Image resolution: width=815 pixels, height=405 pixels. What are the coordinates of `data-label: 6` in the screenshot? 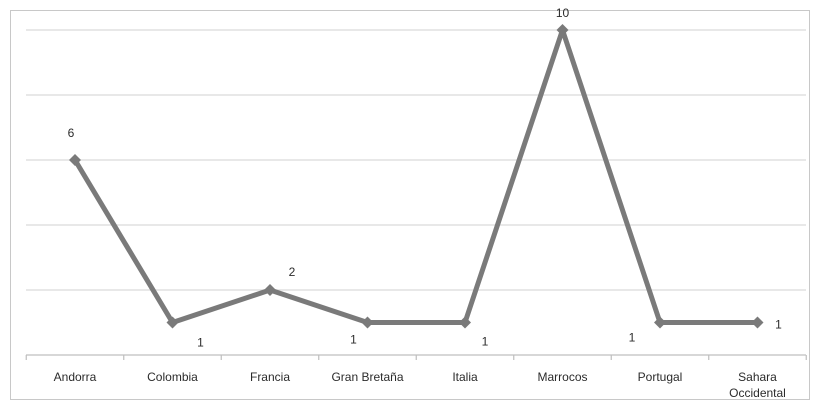 It's located at (71, 133).